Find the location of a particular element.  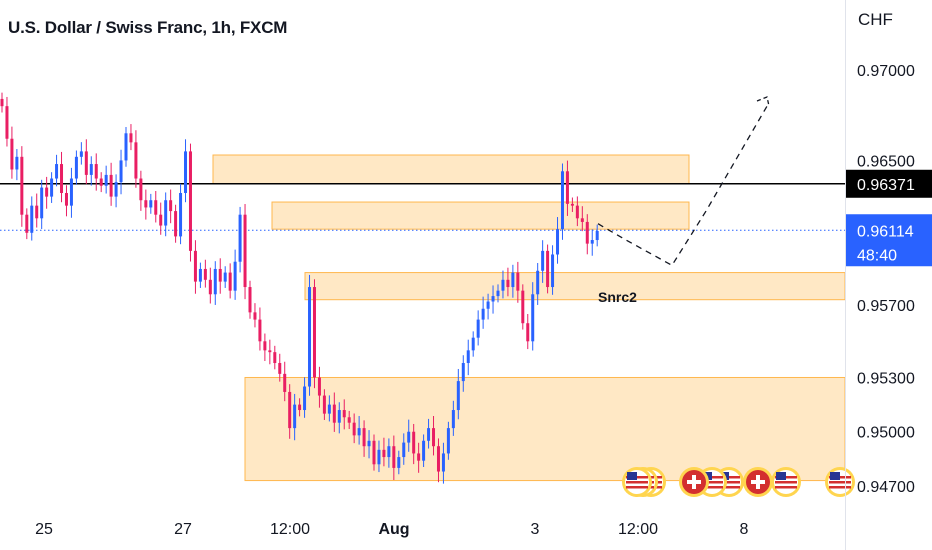

symbol-title: U.S. Dollar / Swiss Franc, 1h, FXCM is located at coordinates (148, 27).